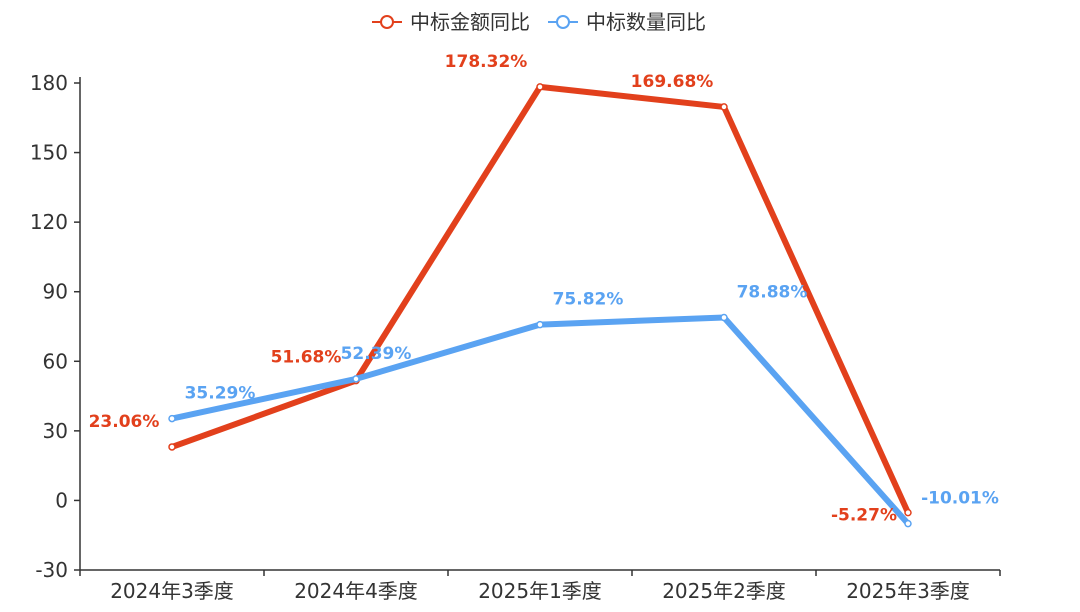 The width and height of the screenshot is (1080, 612). I want to click on x-tick-label: 2025年2季度, so click(724, 591).